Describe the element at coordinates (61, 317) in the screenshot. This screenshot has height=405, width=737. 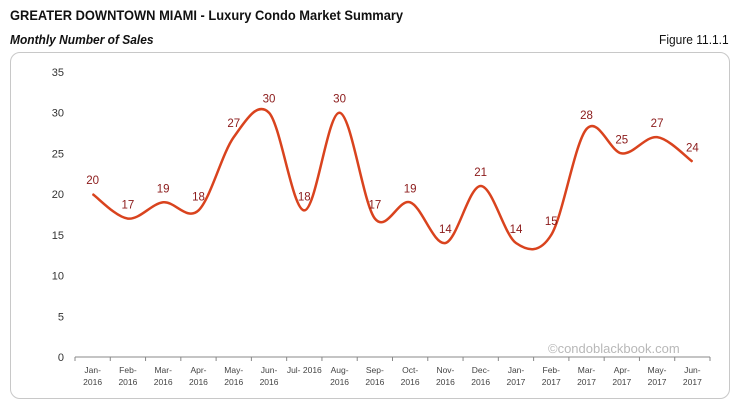
I see `y-tick-label: 5` at that location.